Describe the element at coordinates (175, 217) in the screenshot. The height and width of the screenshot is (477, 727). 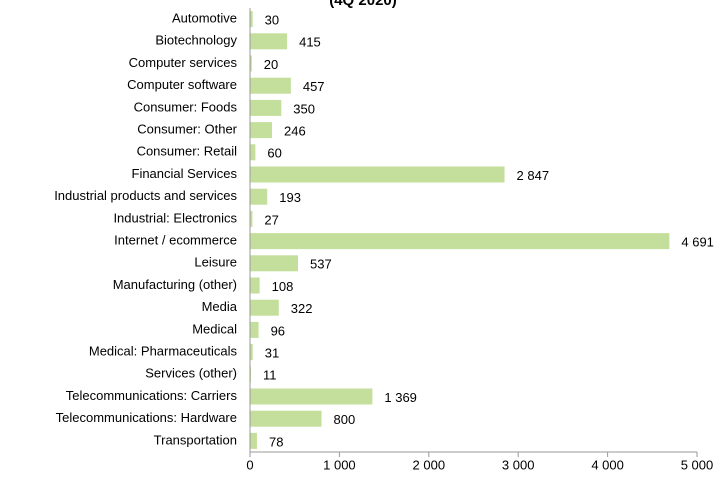
I see `y-tick-label: Industrial: Electronics` at that location.